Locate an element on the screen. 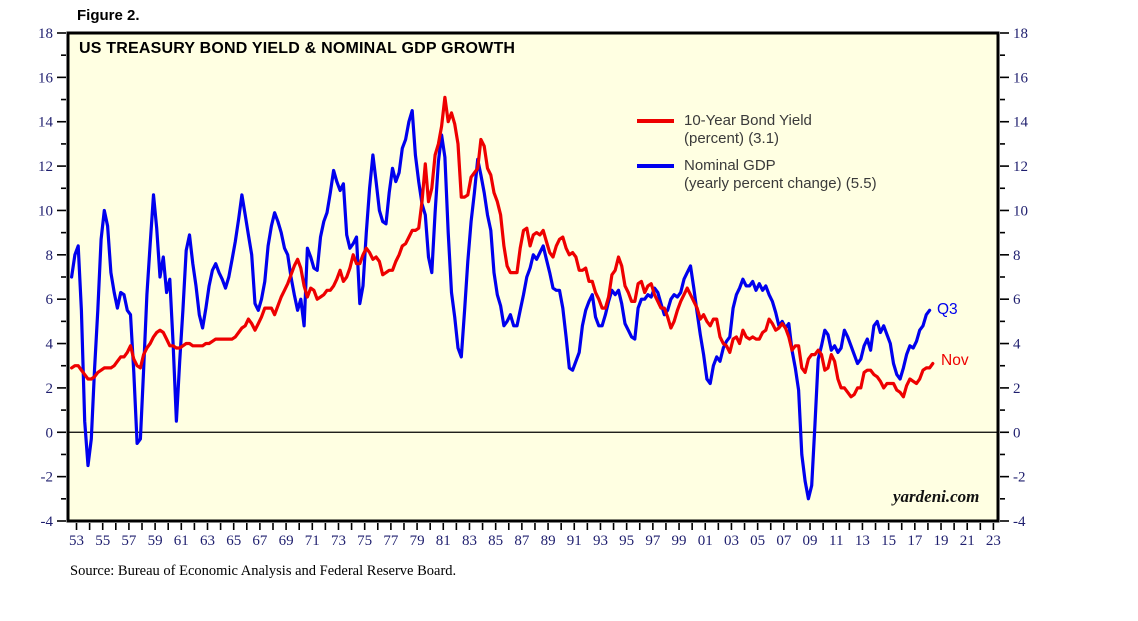 The width and height of the screenshot is (1138, 621). axis-tick-label: 61 is located at coordinates (181, 541).